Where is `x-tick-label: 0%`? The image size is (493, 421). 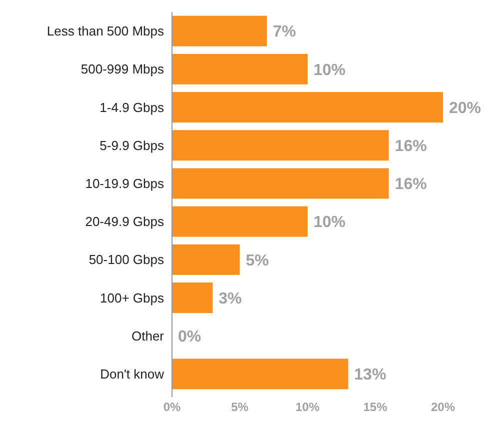
x-tick-label: 0% is located at coordinates (172, 407).